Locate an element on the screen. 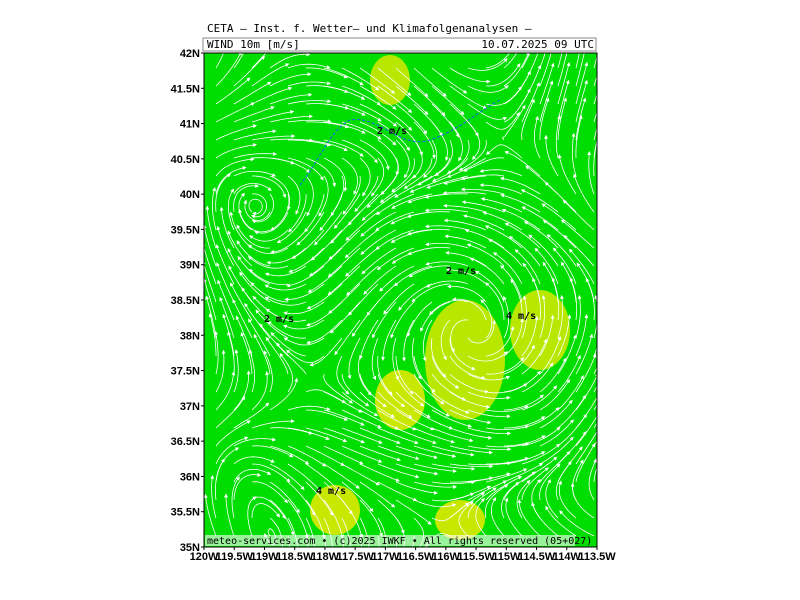  lon-label: 115W is located at coordinates (506, 557).